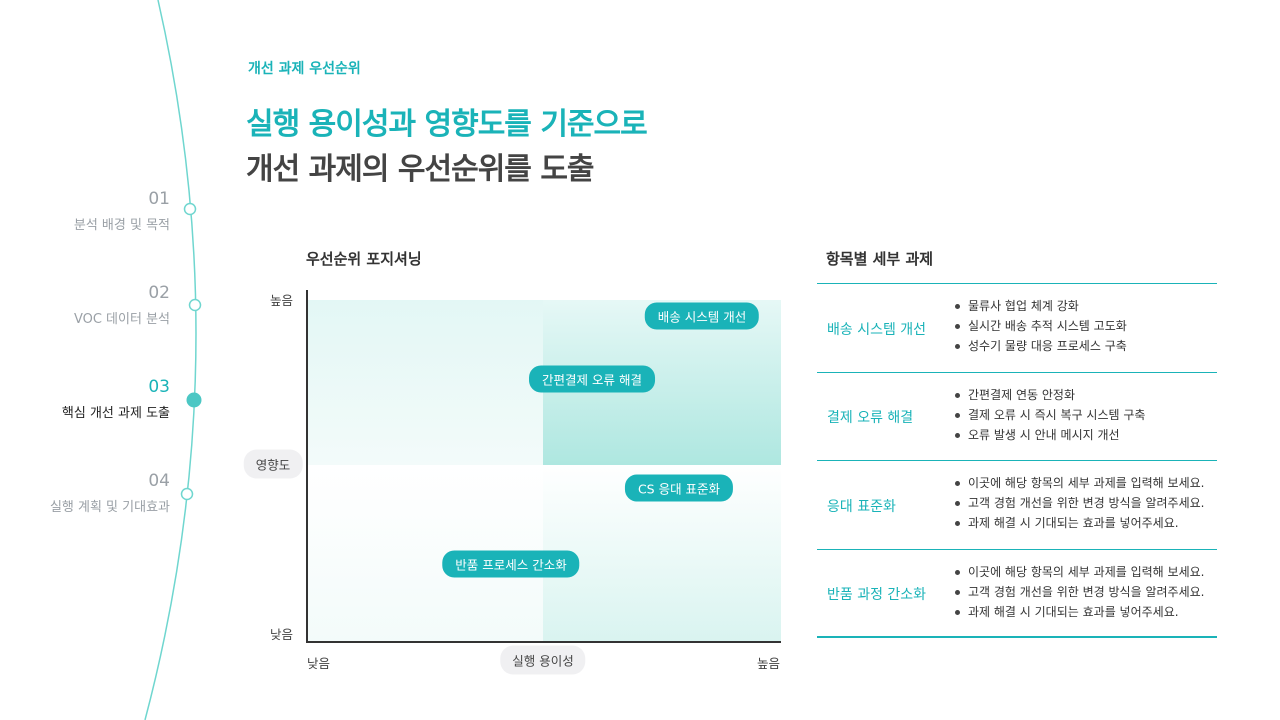 This screenshot has width=1280, height=720. I want to click on nav-label: 실행 계획 및 기대효과, so click(109, 507).